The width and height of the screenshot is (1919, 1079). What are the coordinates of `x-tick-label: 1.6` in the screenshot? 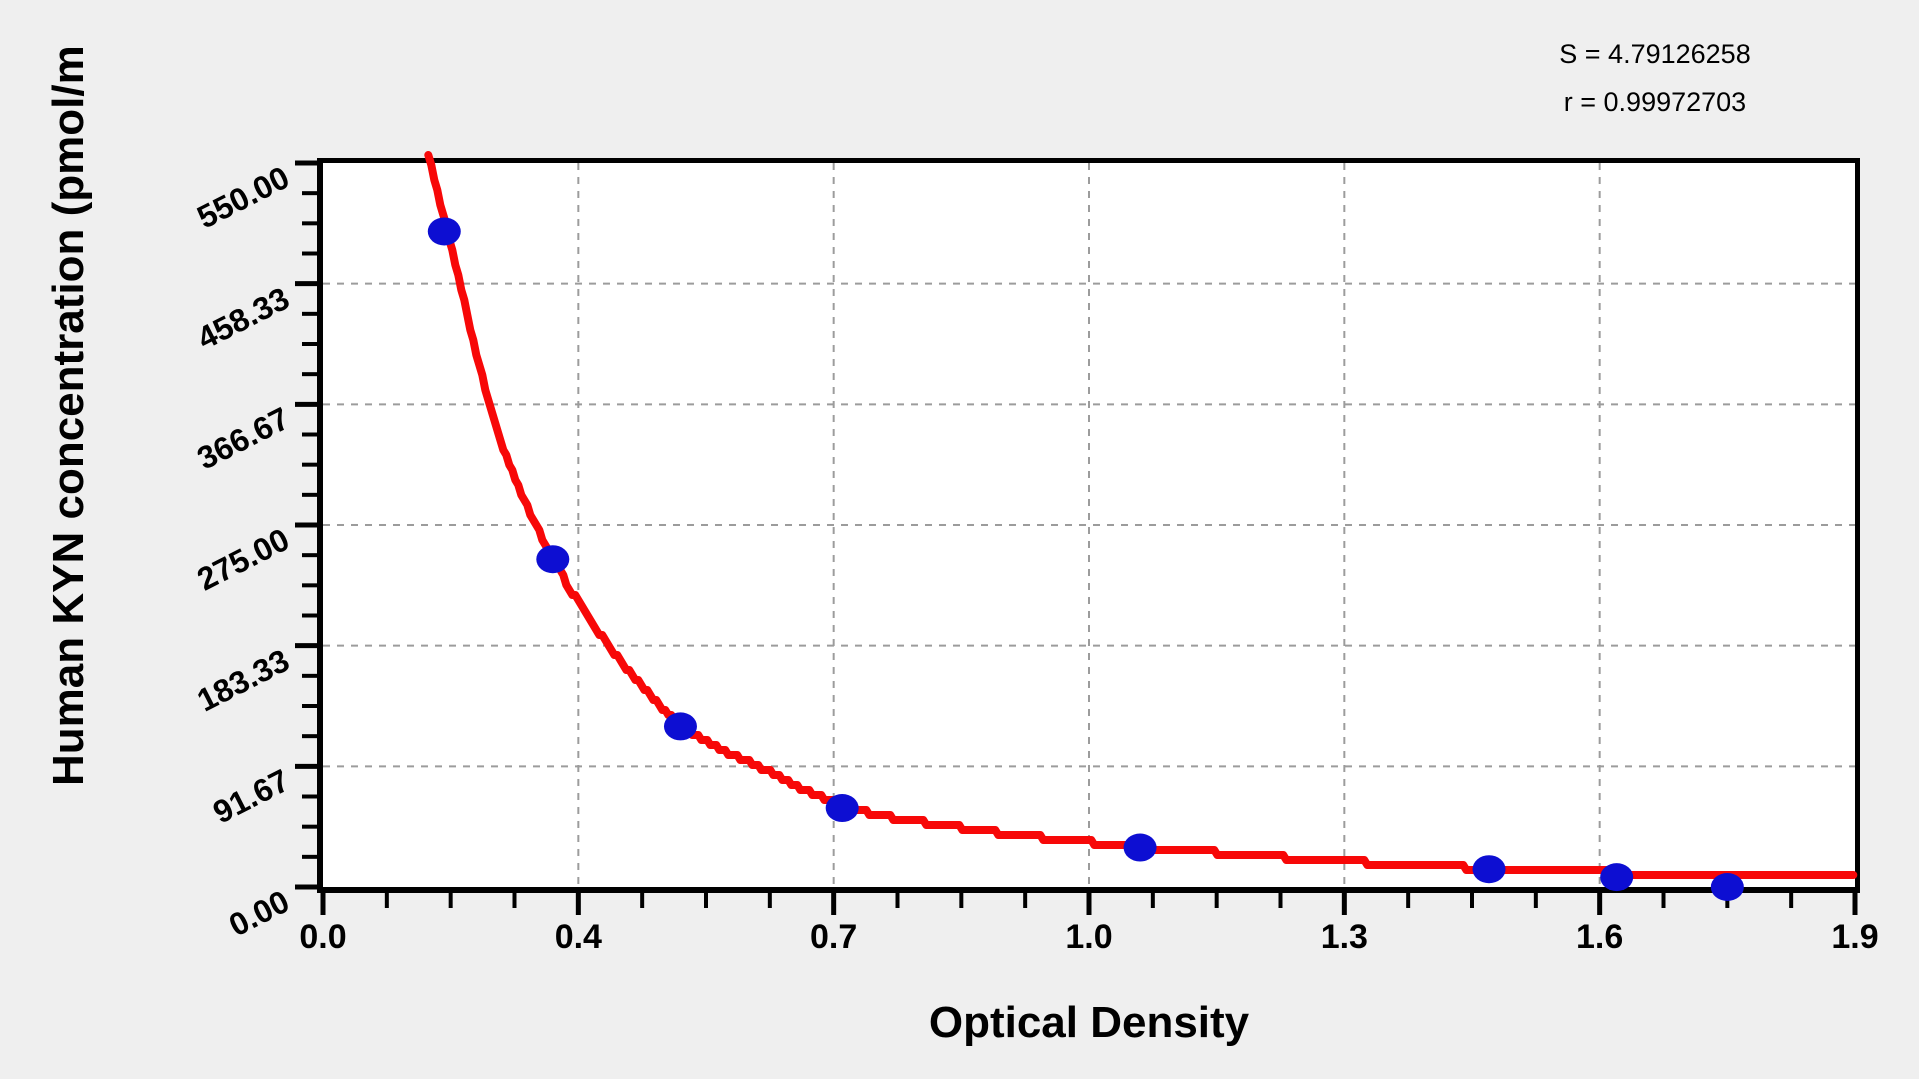 It's located at (1600, 937).